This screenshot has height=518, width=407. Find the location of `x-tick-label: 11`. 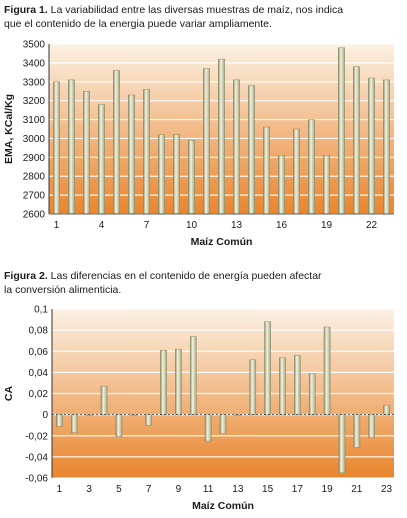

x-tick-label: 11 is located at coordinates (208, 489).